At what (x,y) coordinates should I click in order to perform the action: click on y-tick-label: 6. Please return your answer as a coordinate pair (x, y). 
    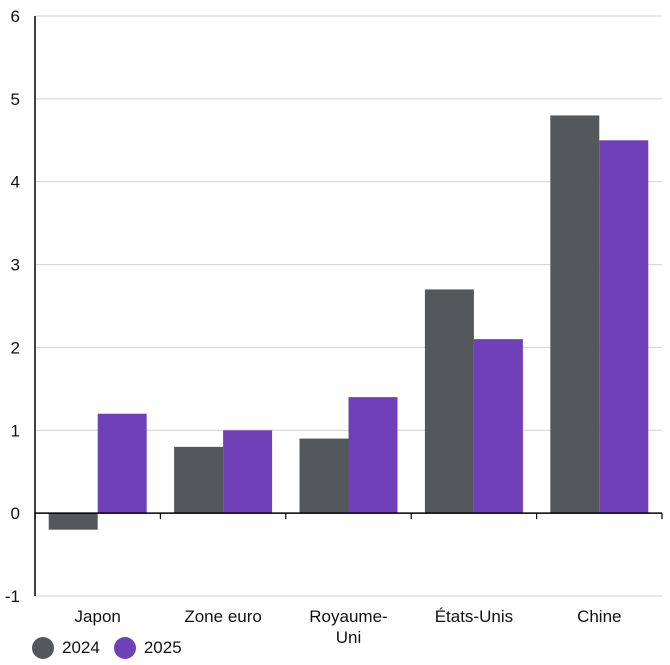
    Looking at the image, I should click on (15, 16).